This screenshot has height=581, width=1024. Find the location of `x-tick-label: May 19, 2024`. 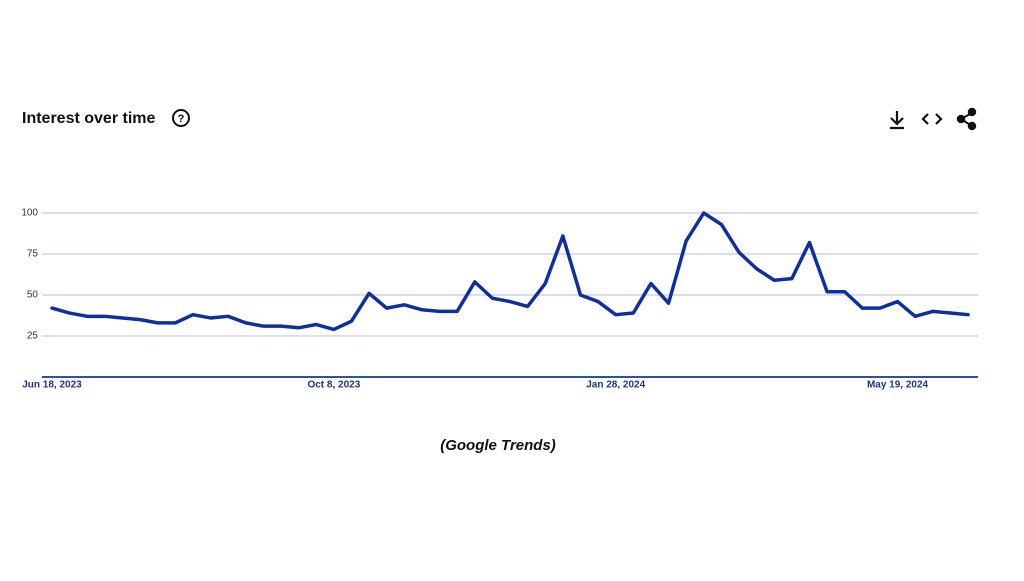

x-tick-label: May 19, 2024 is located at coordinates (898, 385).